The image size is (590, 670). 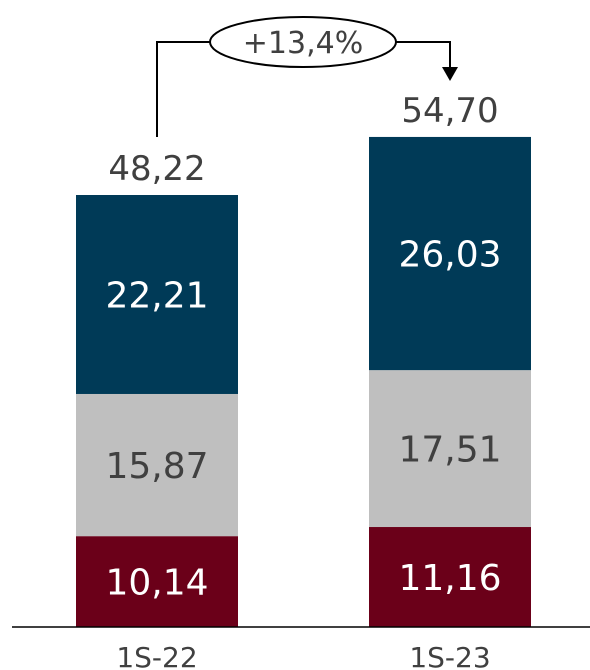 I want to click on growth-badge, so click(x=303, y=42).